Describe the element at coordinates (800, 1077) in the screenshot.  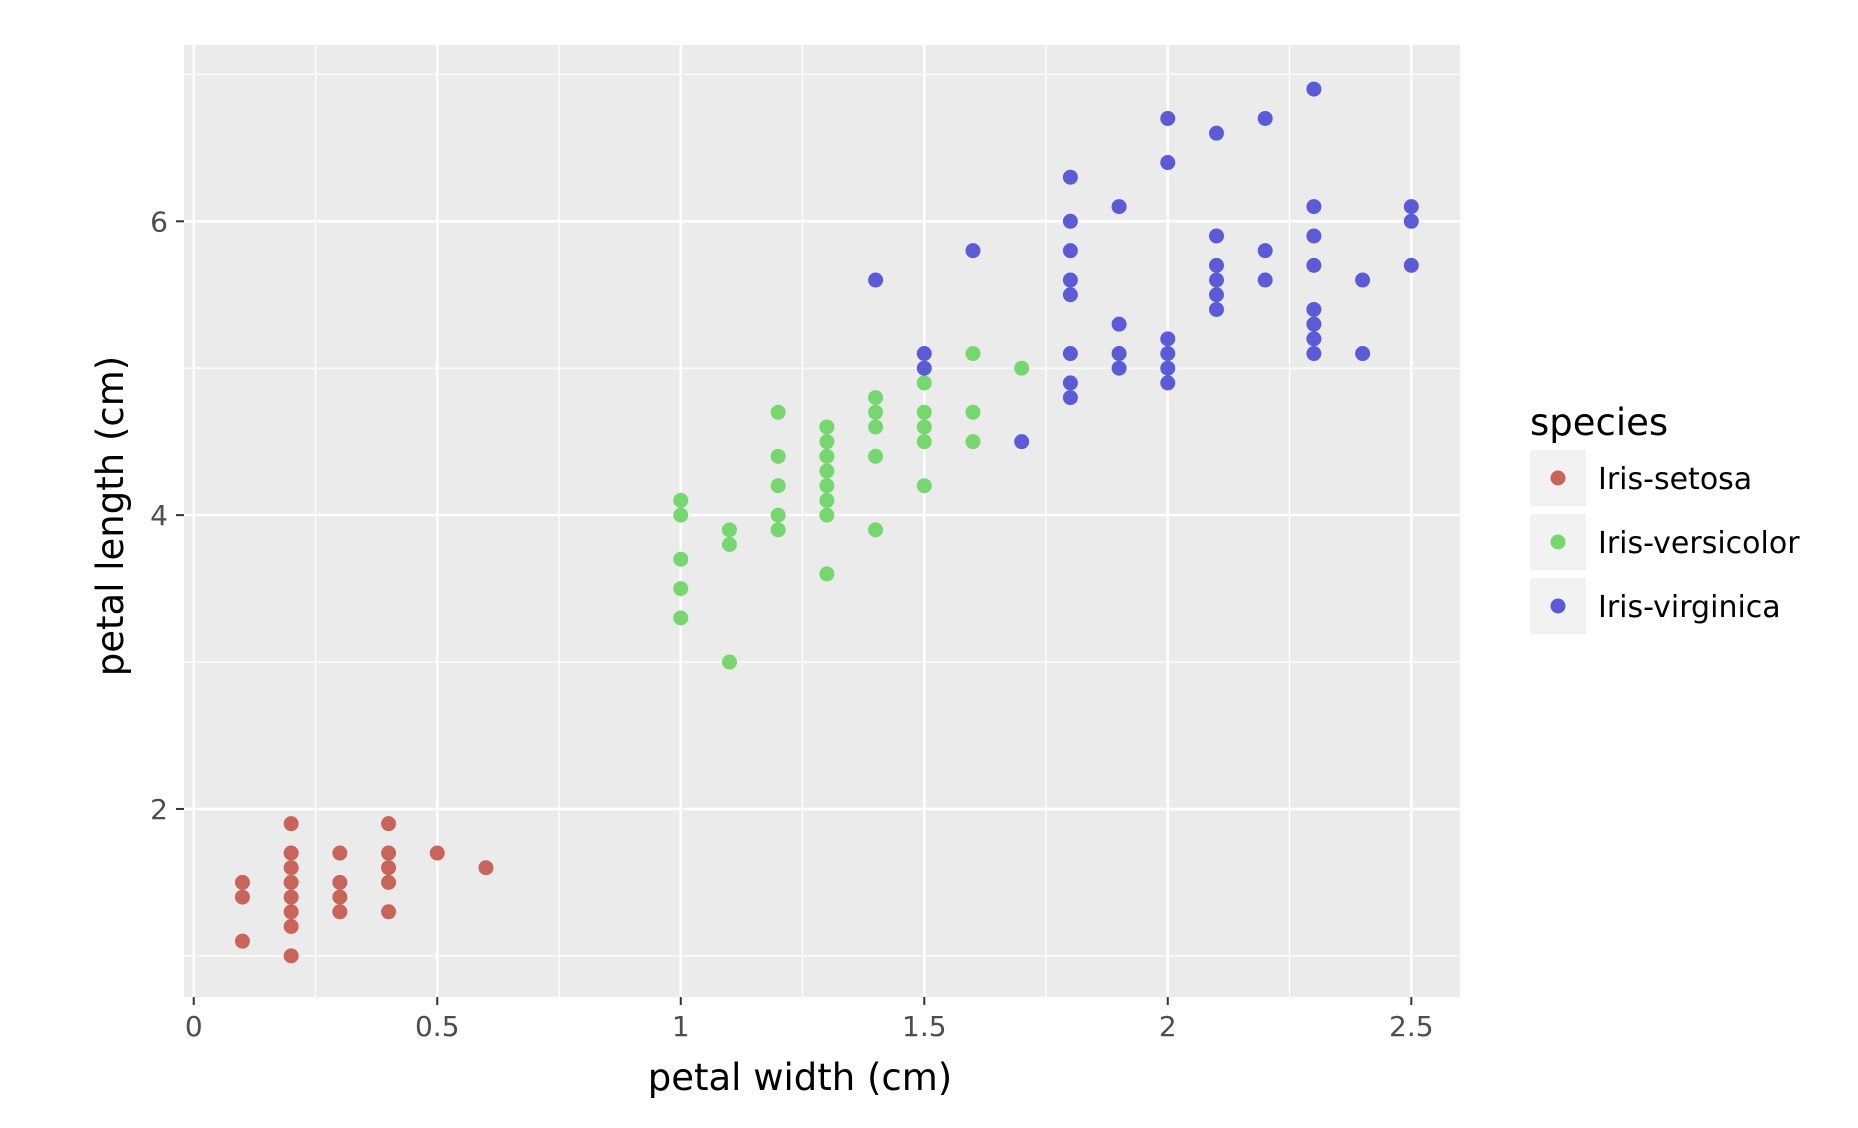
I see `x-axis-title: petal width (cm)` at that location.